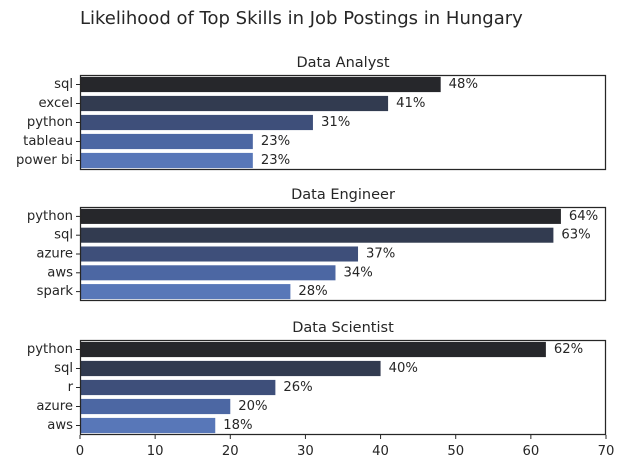  I want to click on data-label: 31%, so click(335, 122).